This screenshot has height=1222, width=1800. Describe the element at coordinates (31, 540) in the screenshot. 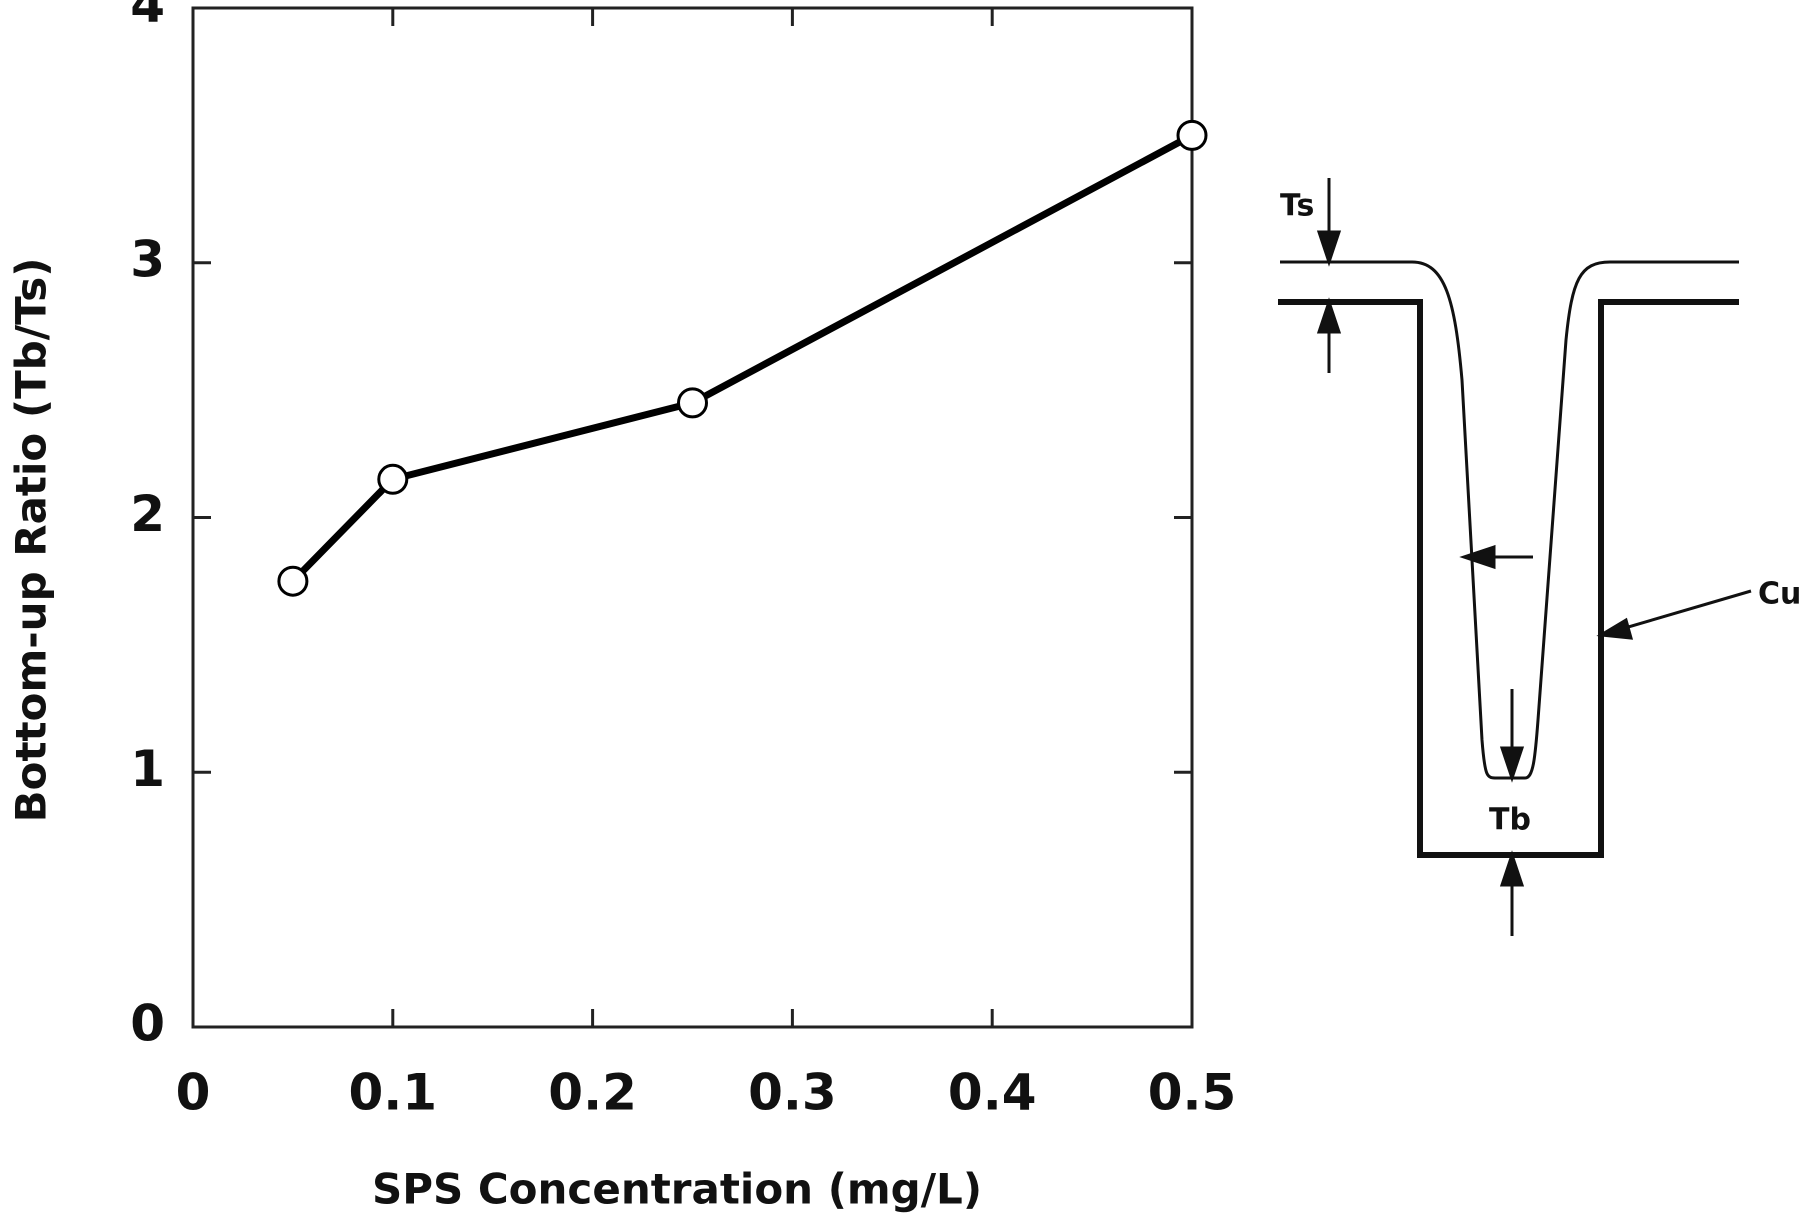

I see `y-axis-label: Bottom-up Ratio (Tb/Ts)` at that location.